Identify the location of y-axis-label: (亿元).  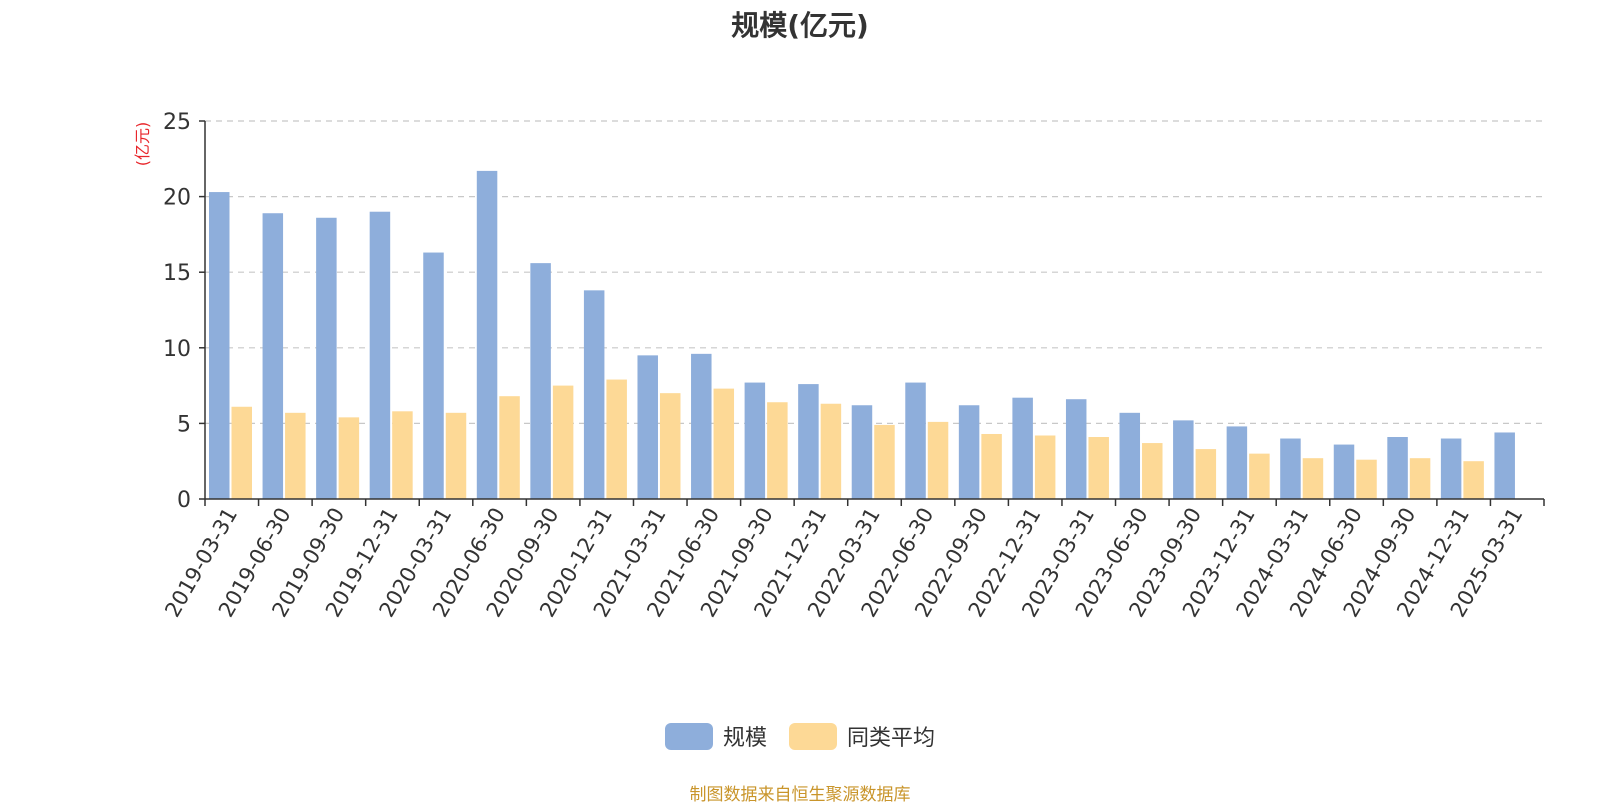
(142, 144).